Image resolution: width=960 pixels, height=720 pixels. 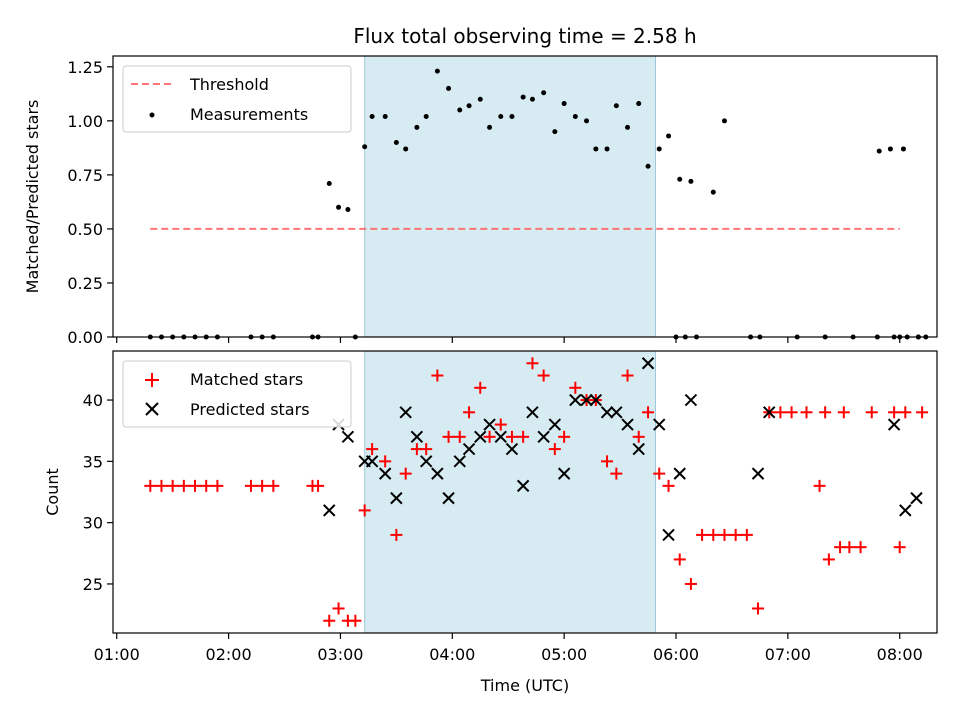 What do you see at coordinates (85, 67) in the screenshot?
I see `top-y-tick-label: 1.25` at bounding box center [85, 67].